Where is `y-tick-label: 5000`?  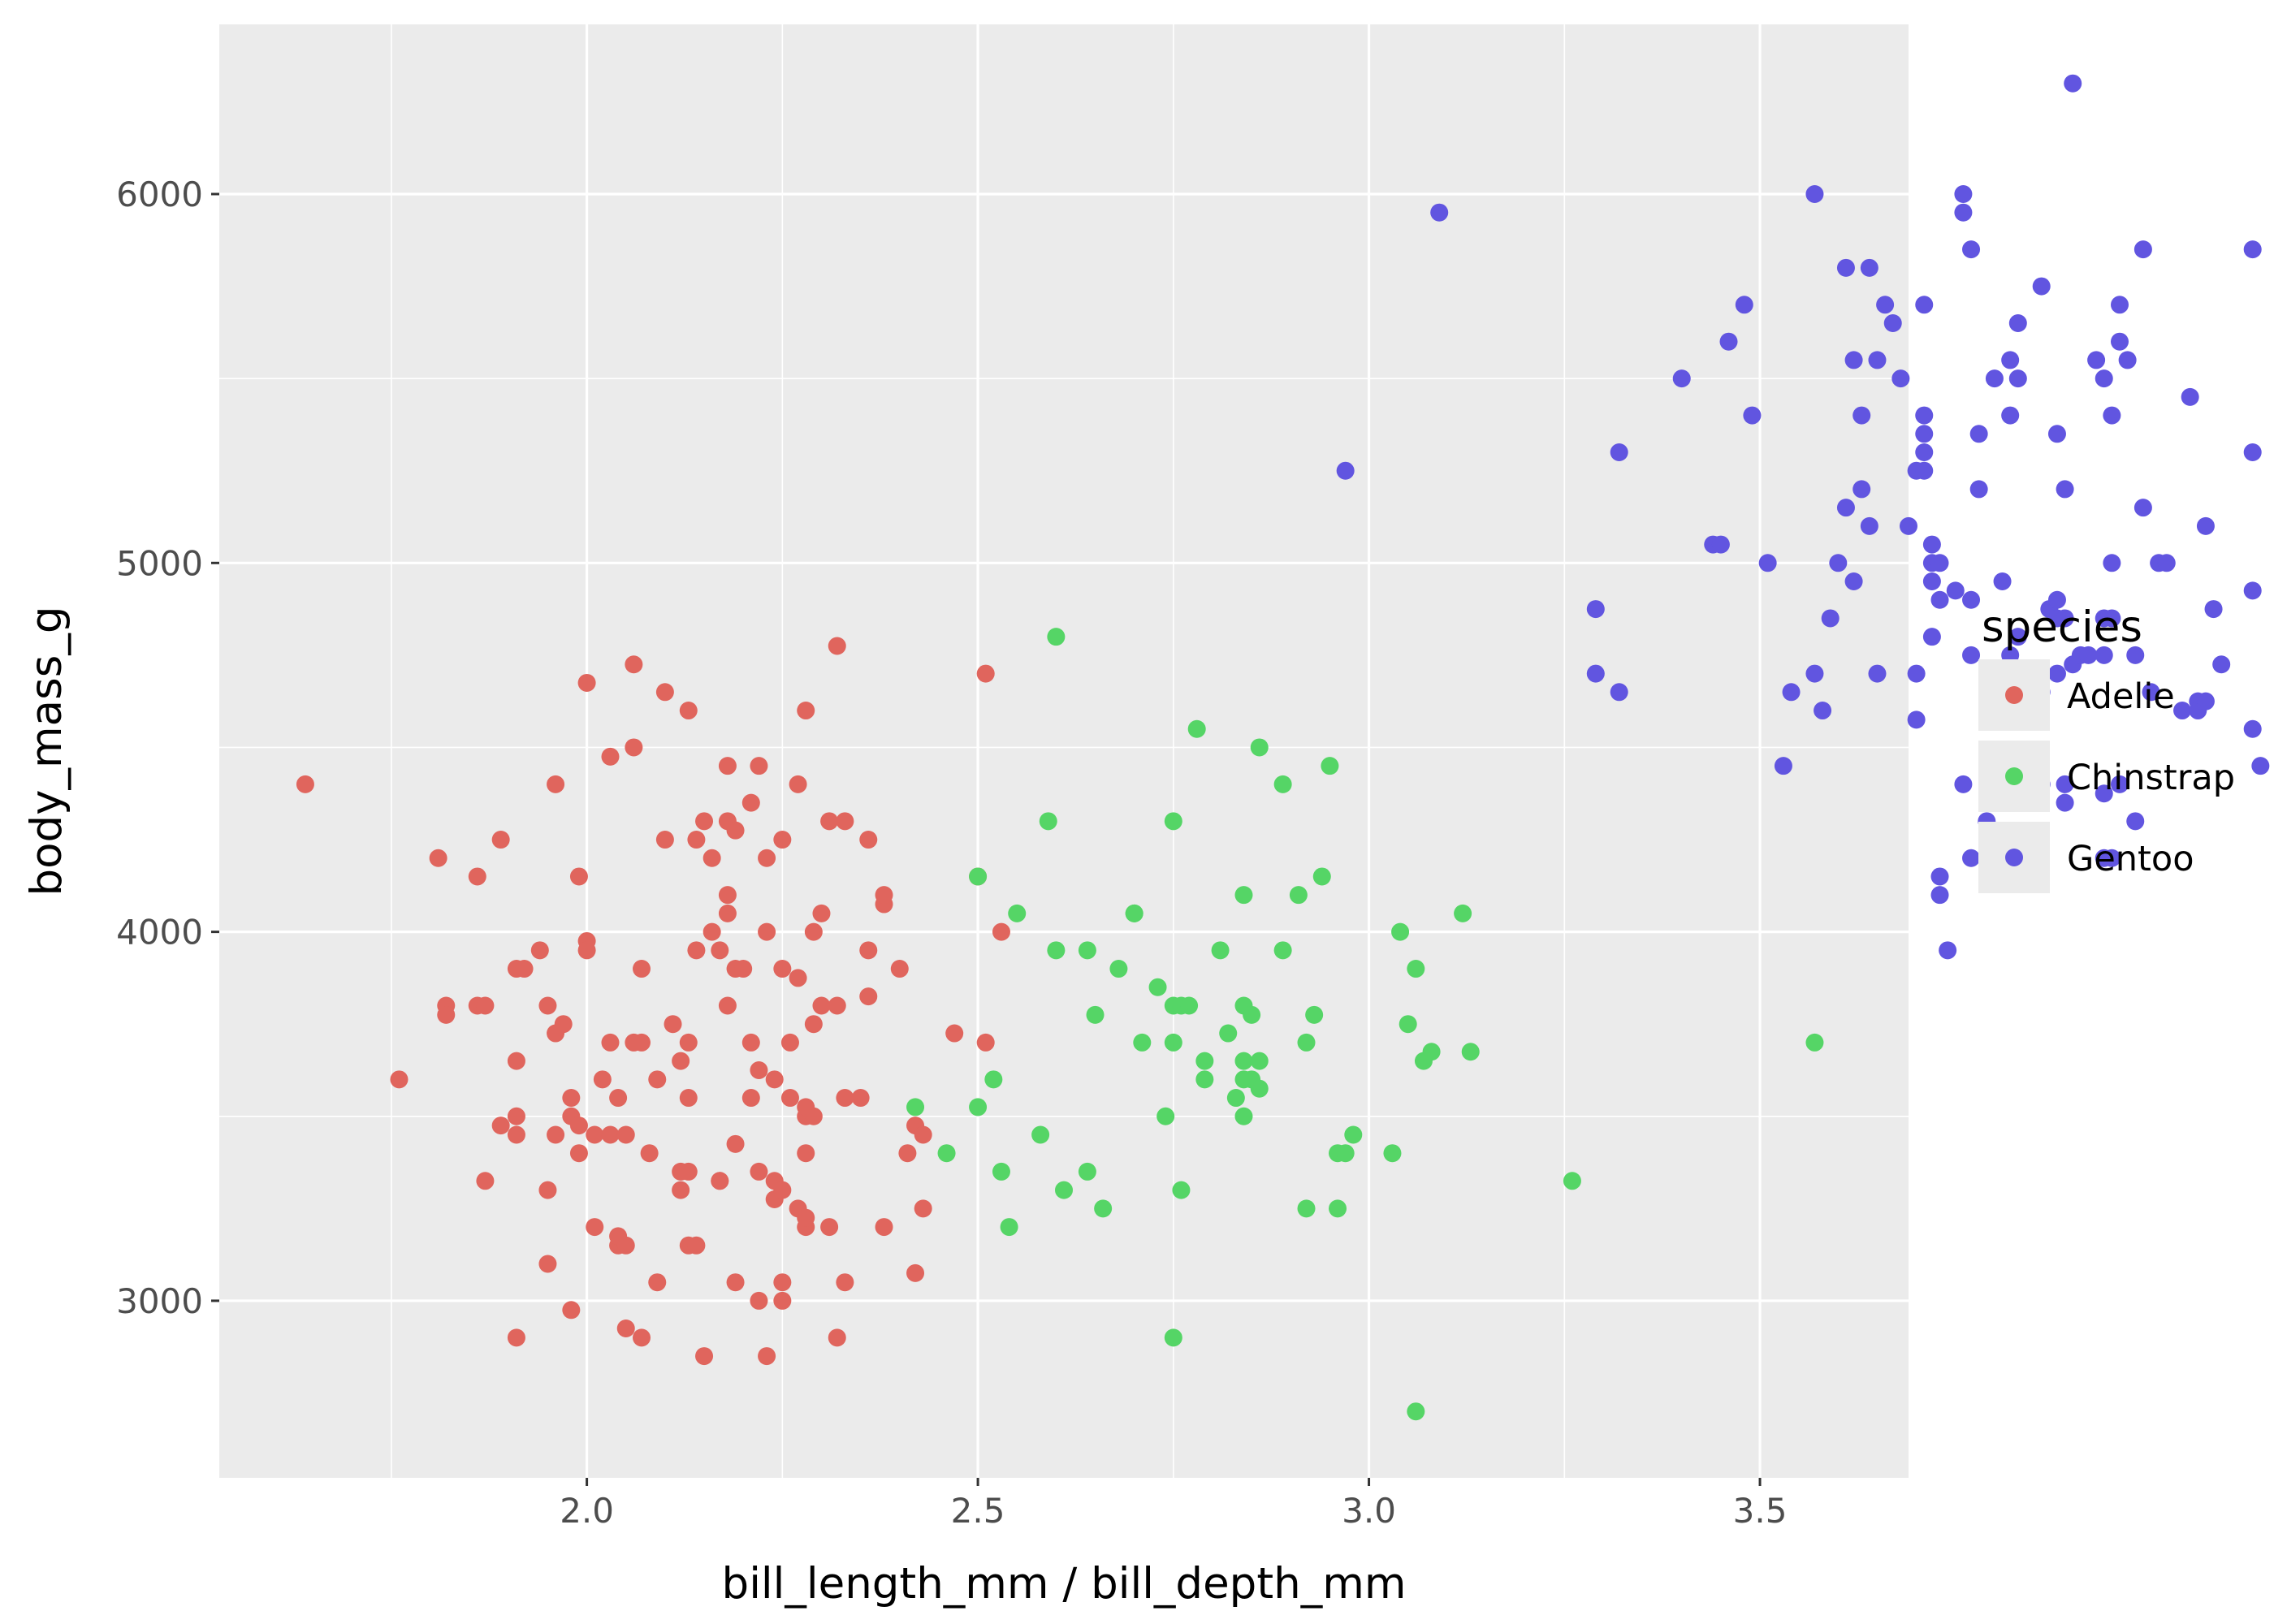 y-tick-label: 5000 is located at coordinates (159, 563).